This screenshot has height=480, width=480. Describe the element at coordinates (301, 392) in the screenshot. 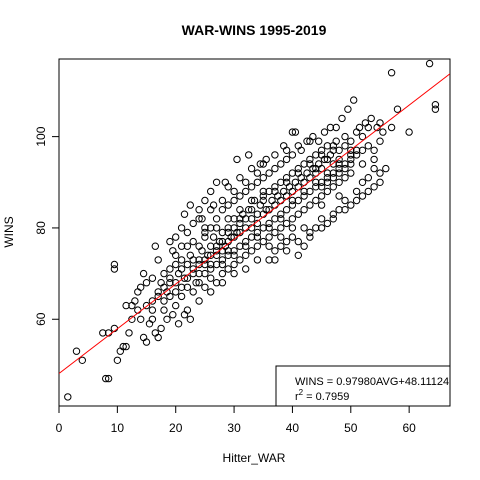

I see `legend-r-superscript: 2` at that location.